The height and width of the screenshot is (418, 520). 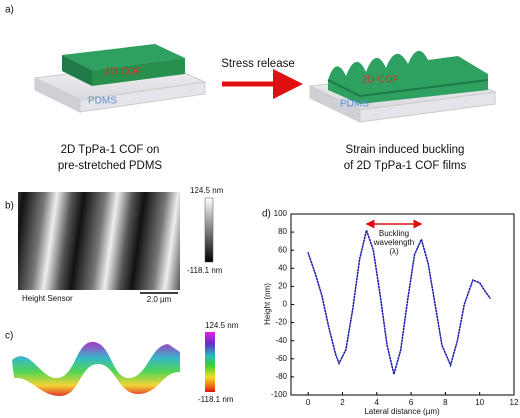 What do you see at coordinates (399, 302) in the screenshot?
I see `data-line` at bounding box center [399, 302].